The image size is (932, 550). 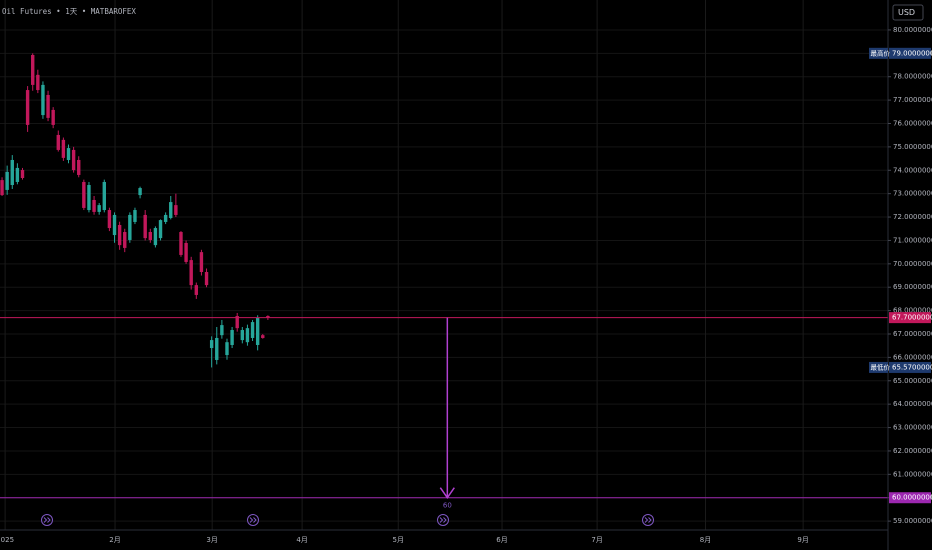 What do you see at coordinates (912, 381) in the screenshot?
I see `y-tick-label: 65.00000000` at bounding box center [912, 381].